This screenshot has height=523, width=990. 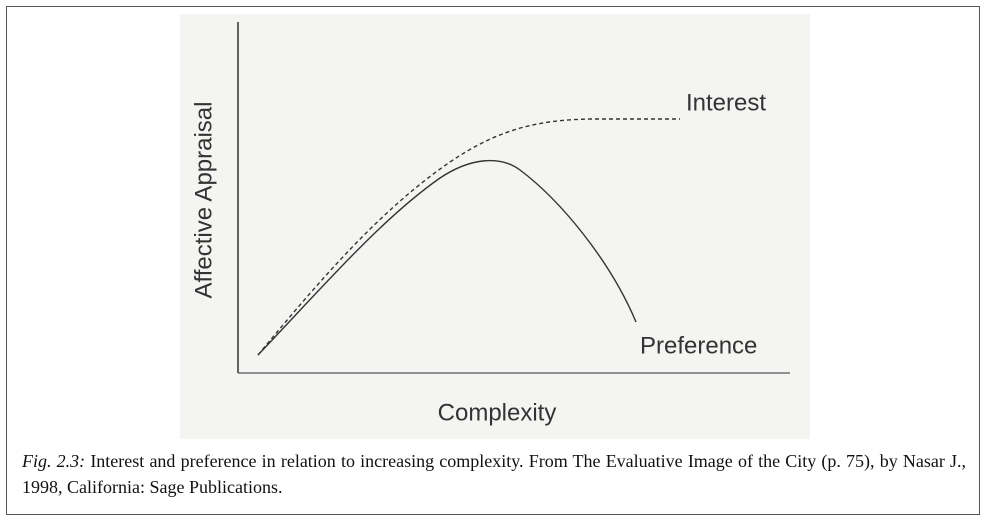 What do you see at coordinates (447, 257) in the screenshot?
I see `preference-curve` at bounding box center [447, 257].